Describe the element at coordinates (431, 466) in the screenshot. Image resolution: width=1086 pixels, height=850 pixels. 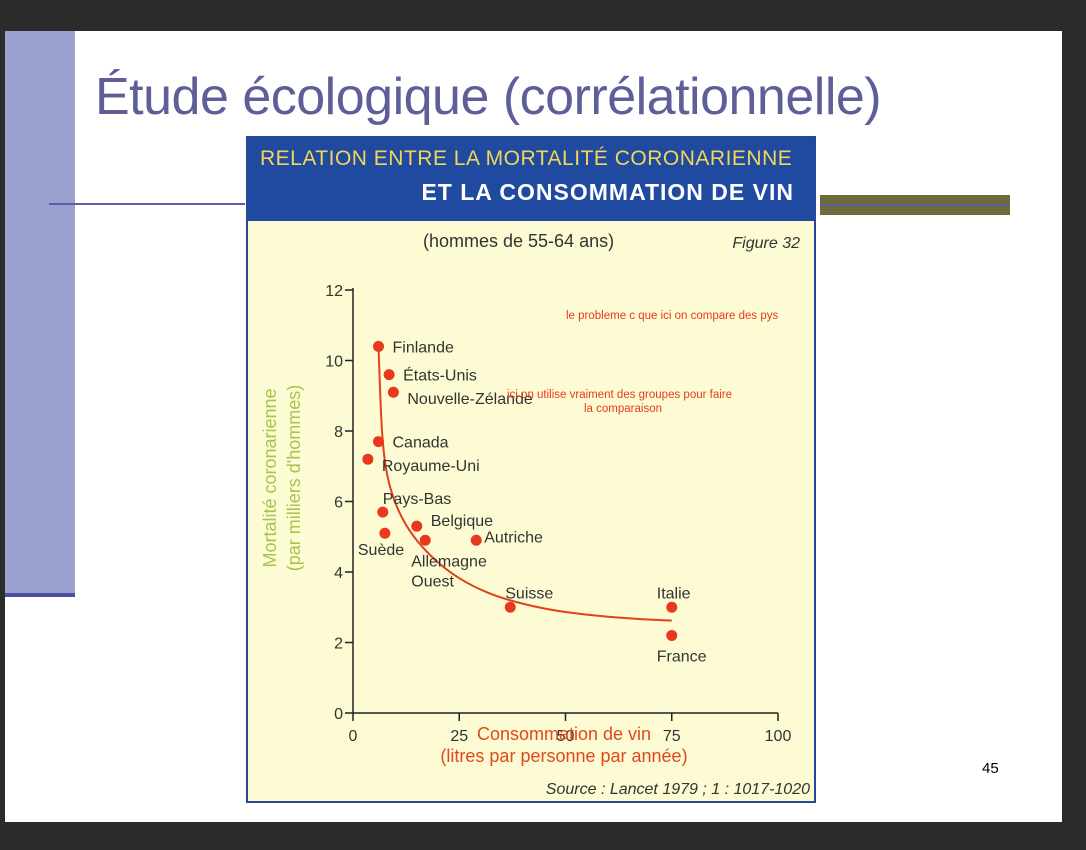
I see `point-label: Royaume-Uni` at that location.